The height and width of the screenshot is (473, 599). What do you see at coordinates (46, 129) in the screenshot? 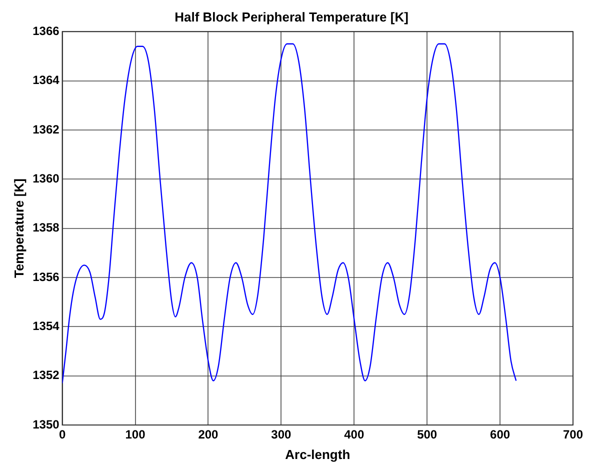
I see `y-tick-label: 1362` at bounding box center [46, 129].